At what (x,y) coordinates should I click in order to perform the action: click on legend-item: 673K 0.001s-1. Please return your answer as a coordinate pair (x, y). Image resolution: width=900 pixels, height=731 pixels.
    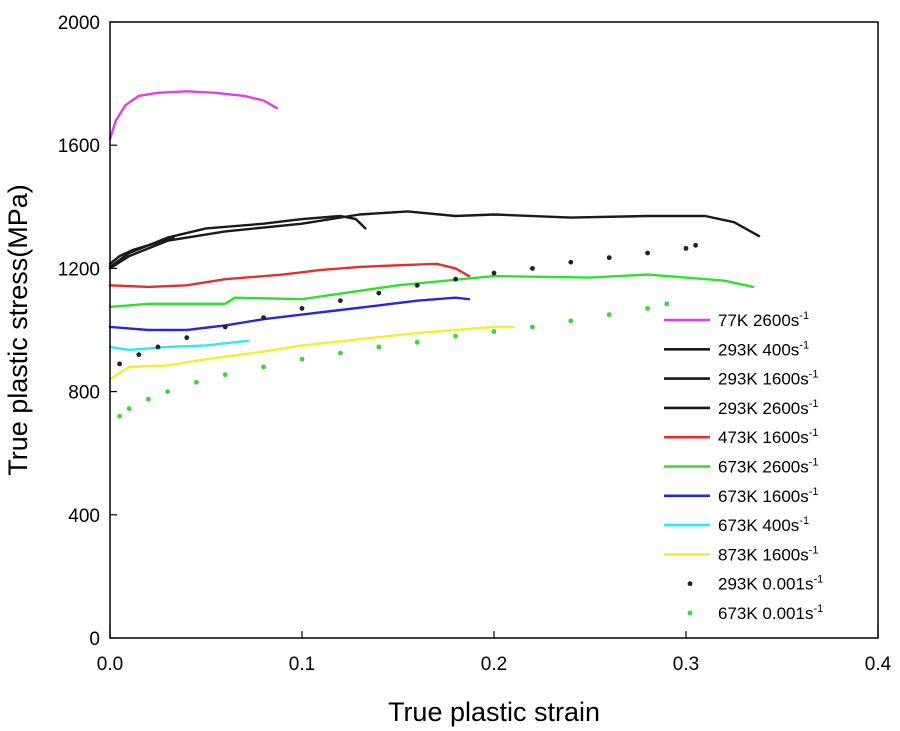
    Looking at the image, I should click on (755, 613).